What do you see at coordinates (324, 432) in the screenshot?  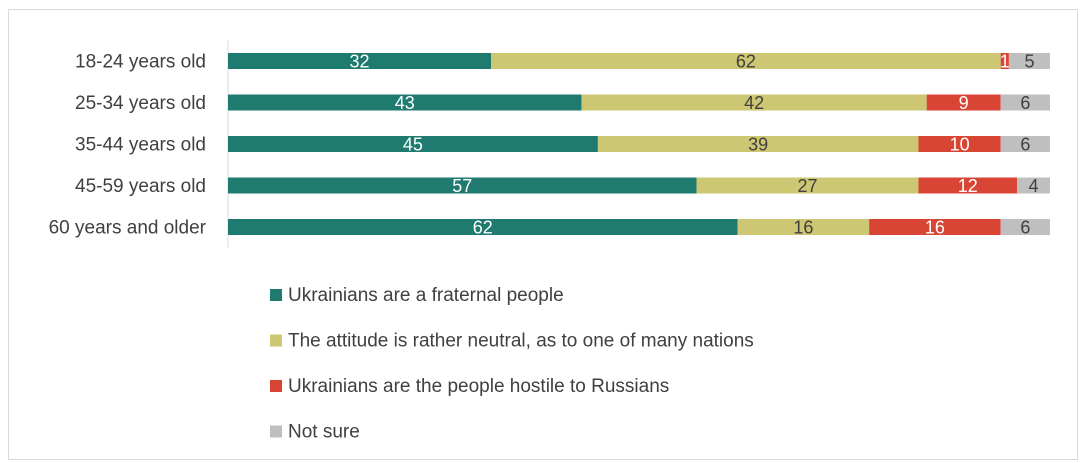 I see `legend-label: Not sure` at bounding box center [324, 432].